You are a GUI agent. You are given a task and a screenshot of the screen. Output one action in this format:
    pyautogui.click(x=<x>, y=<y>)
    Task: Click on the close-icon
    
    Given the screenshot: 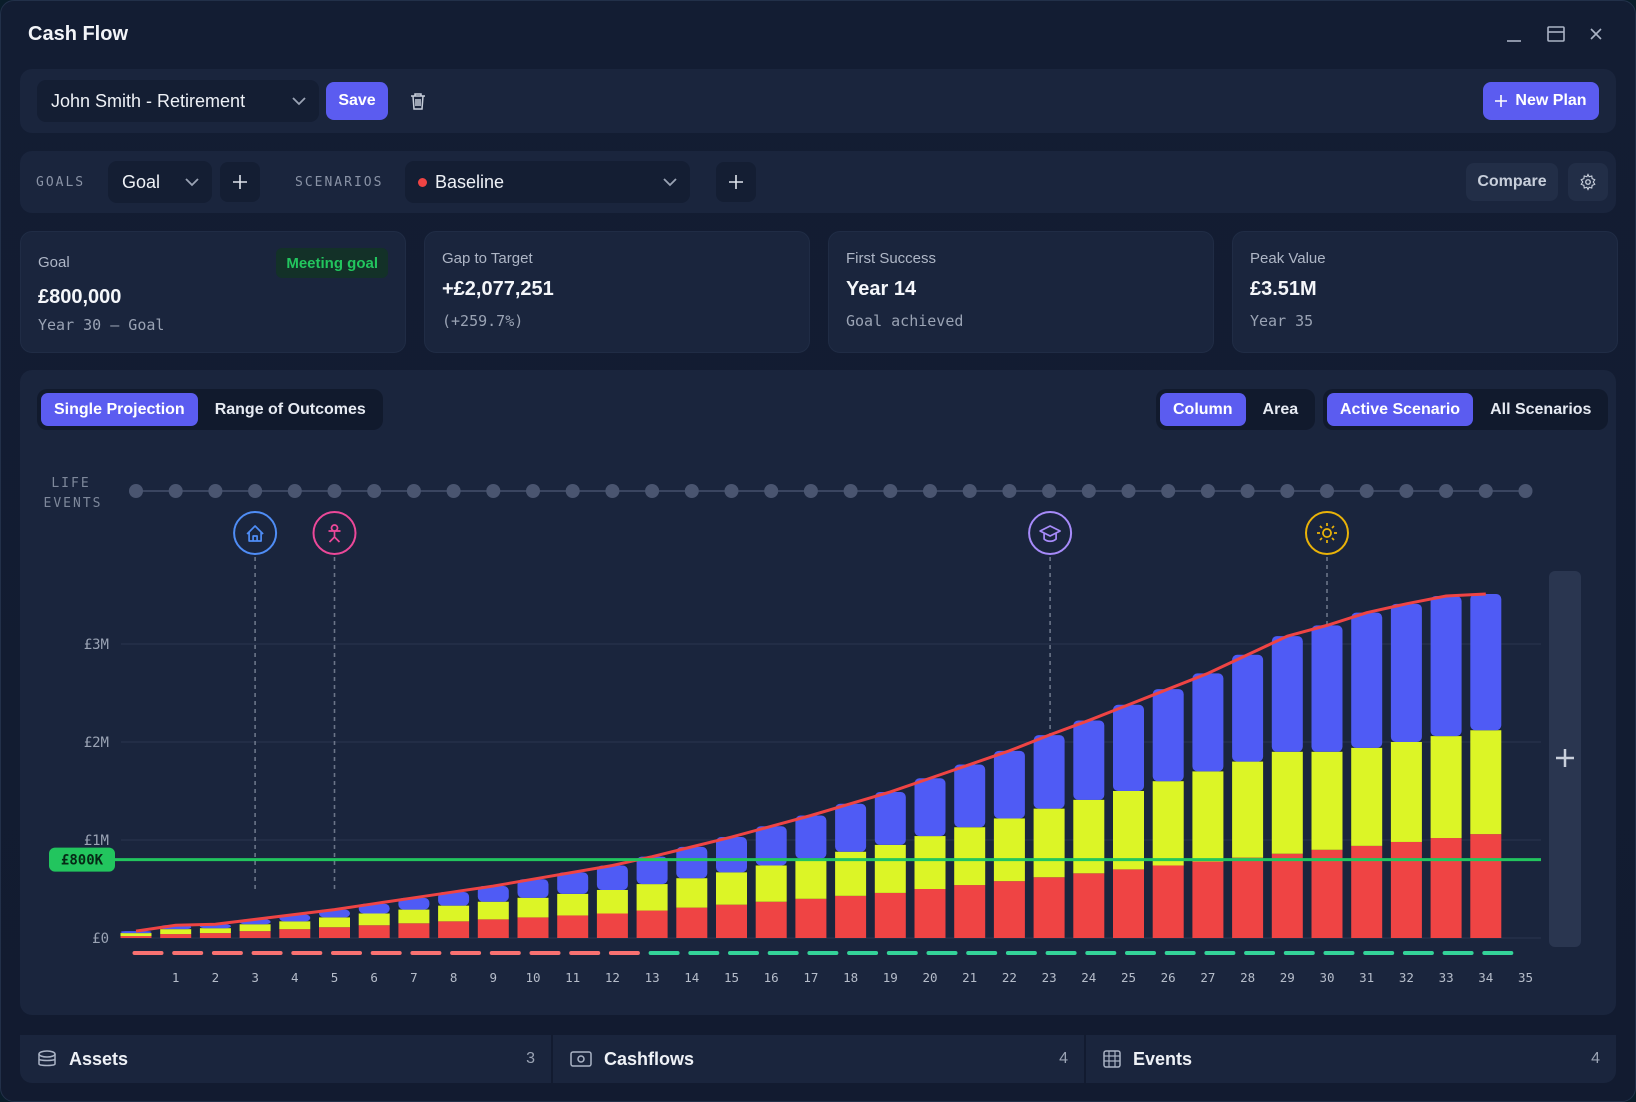 What is the action you would take?
    pyautogui.click(x=1596, y=34)
    